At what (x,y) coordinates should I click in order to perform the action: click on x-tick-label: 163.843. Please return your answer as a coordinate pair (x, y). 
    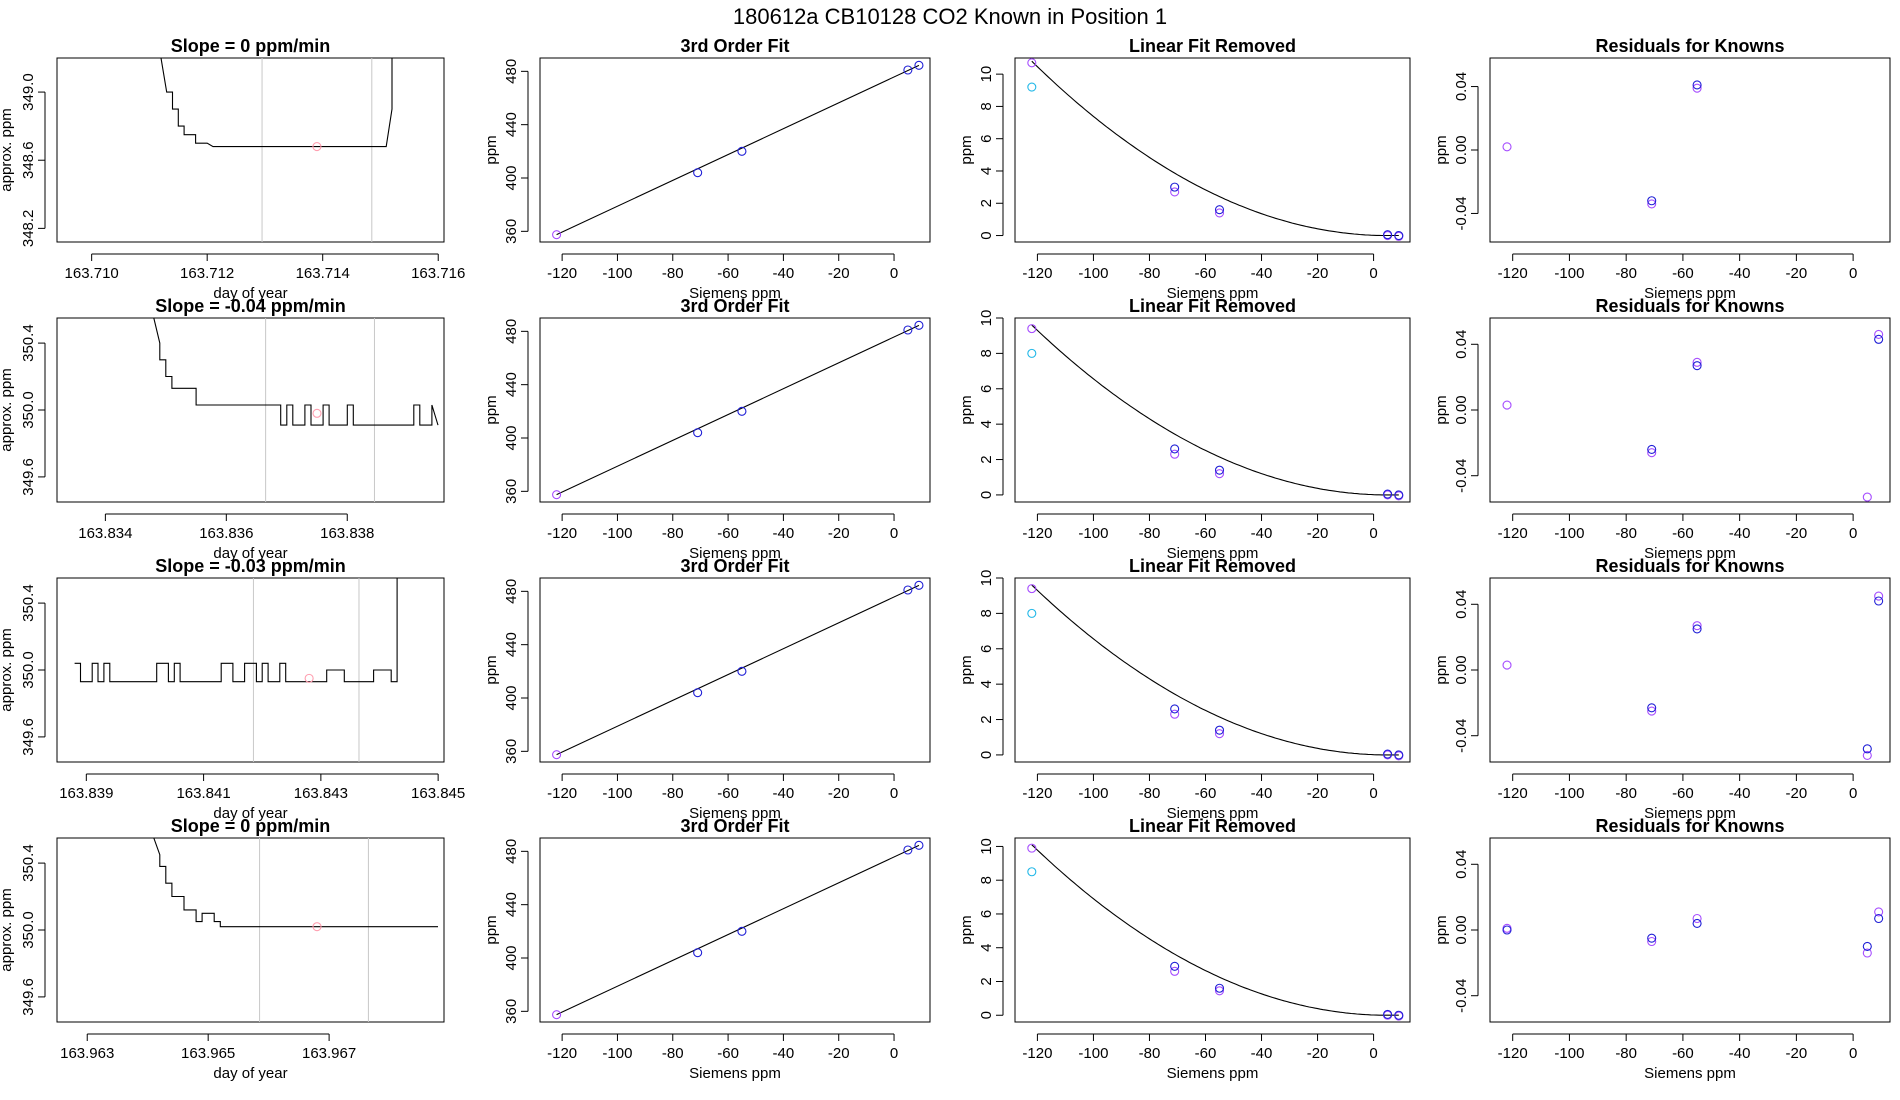
    Looking at the image, I should click on (321, 793).